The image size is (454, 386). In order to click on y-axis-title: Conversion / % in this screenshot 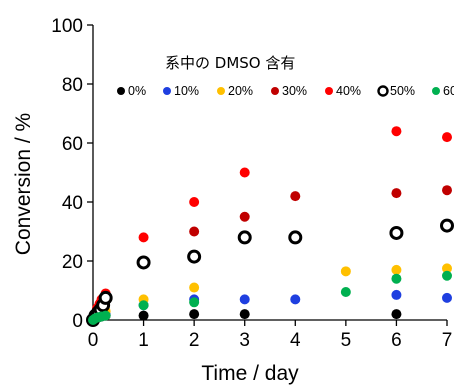, I will do `click(23, 184)`.